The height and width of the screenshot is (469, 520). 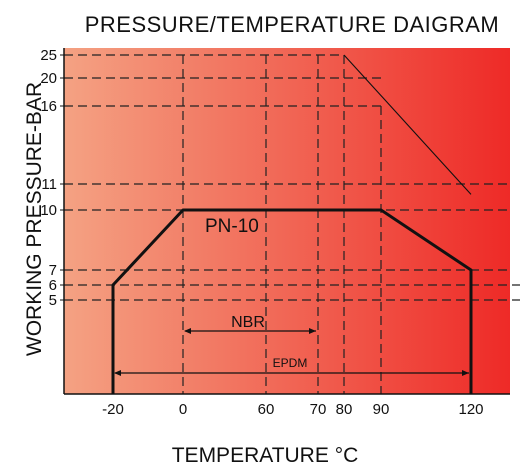 I want to click on y-tick-20: 20, so click(x=48, y=78).